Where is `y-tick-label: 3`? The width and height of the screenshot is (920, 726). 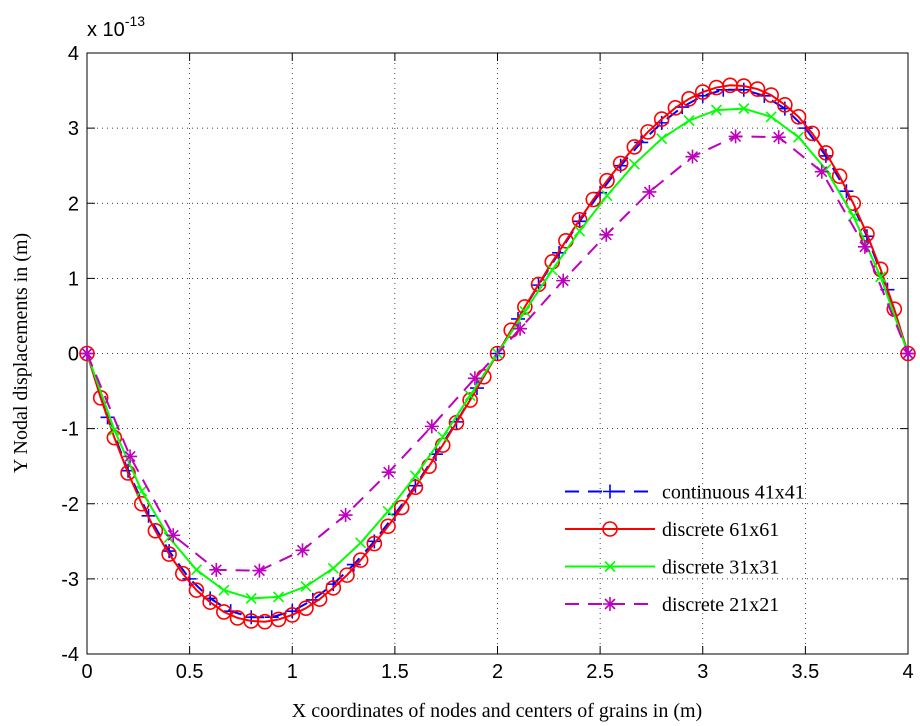 y-tick-label: 3 is located at coordinates (73, 129).